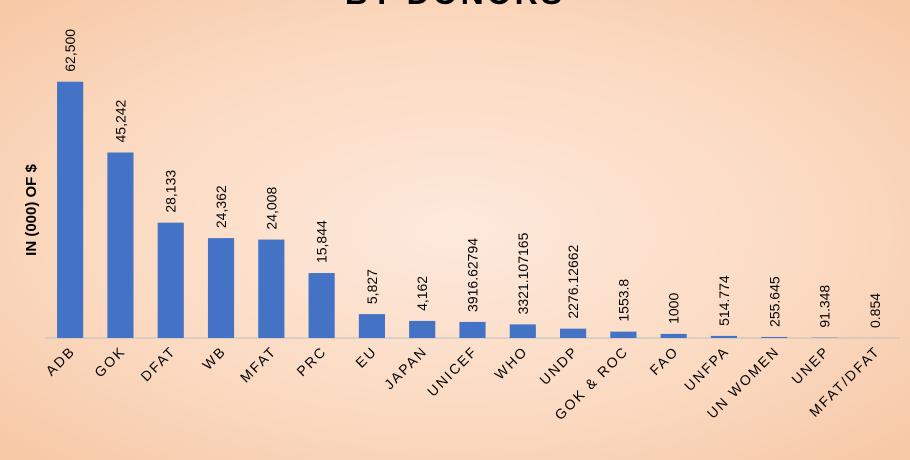  Describe the element at coordinates (422, 293) in the screenshot. I see `value-label: 4,162` at that location.